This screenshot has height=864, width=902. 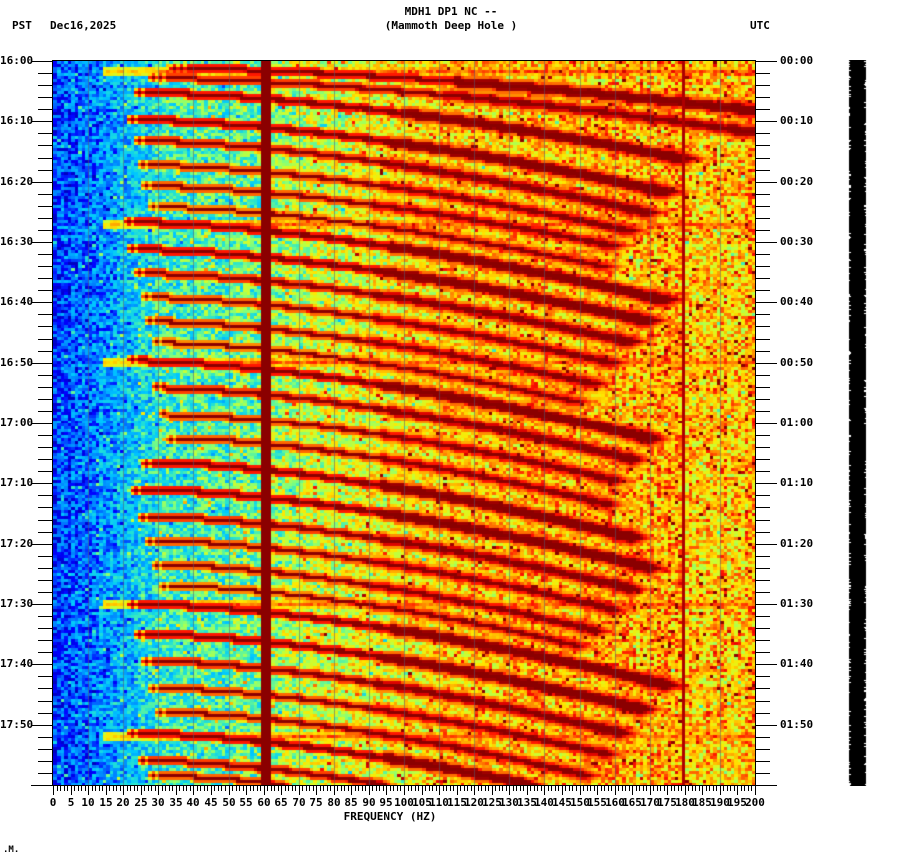 What do you see at coordinates (369, 802) in the screenshot?
I see `freq-label: 90` at bounding box center [369, 802].